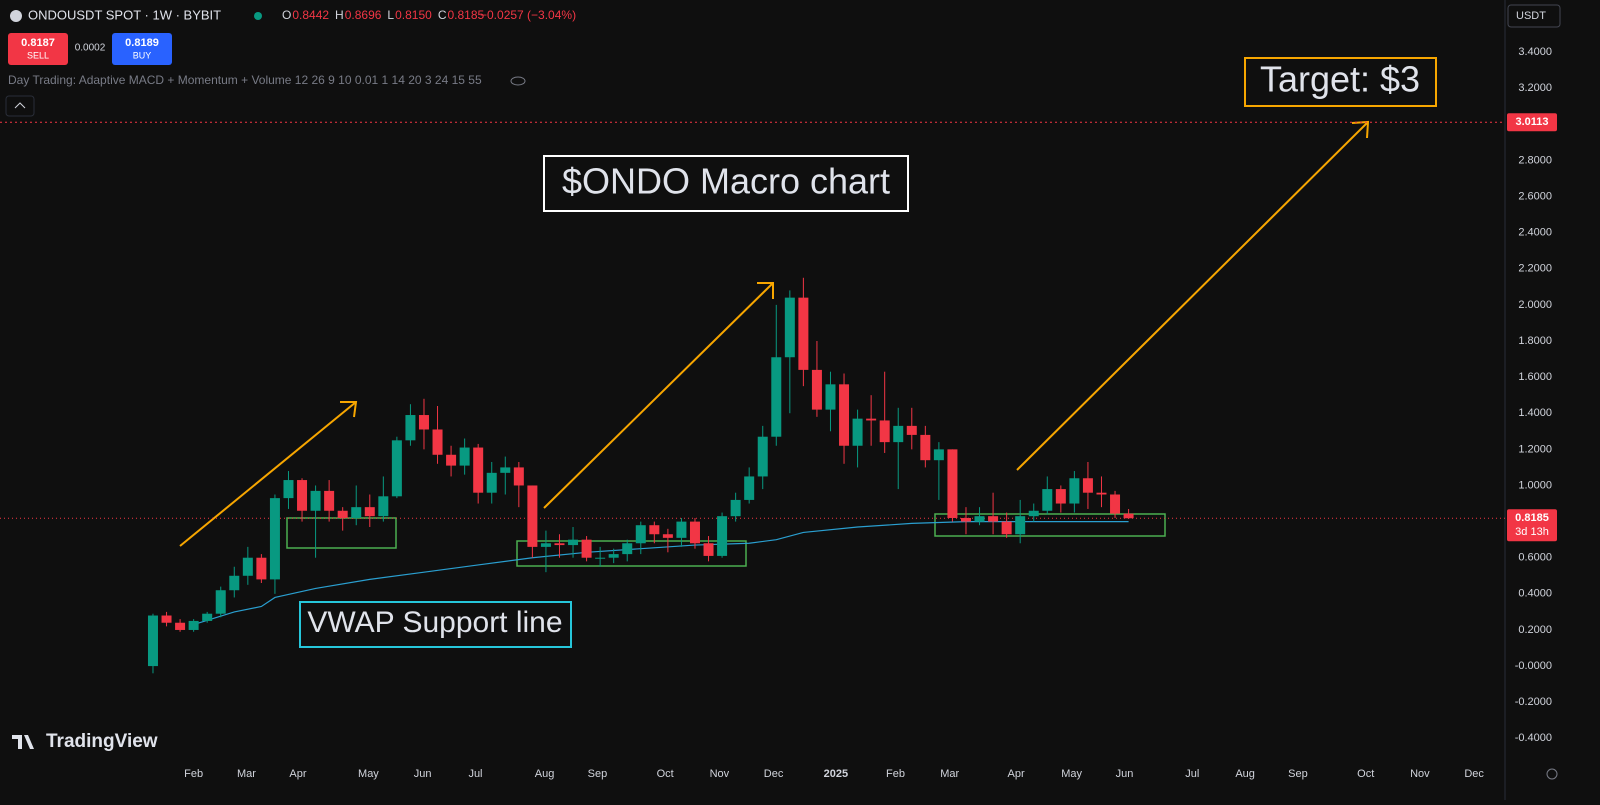 Image resolution: width=1600 pixels, height=805 pixels. Describe the element at coordinates (142, 43) in the screenshot. I see `buy-price: 0.8189` at that location.